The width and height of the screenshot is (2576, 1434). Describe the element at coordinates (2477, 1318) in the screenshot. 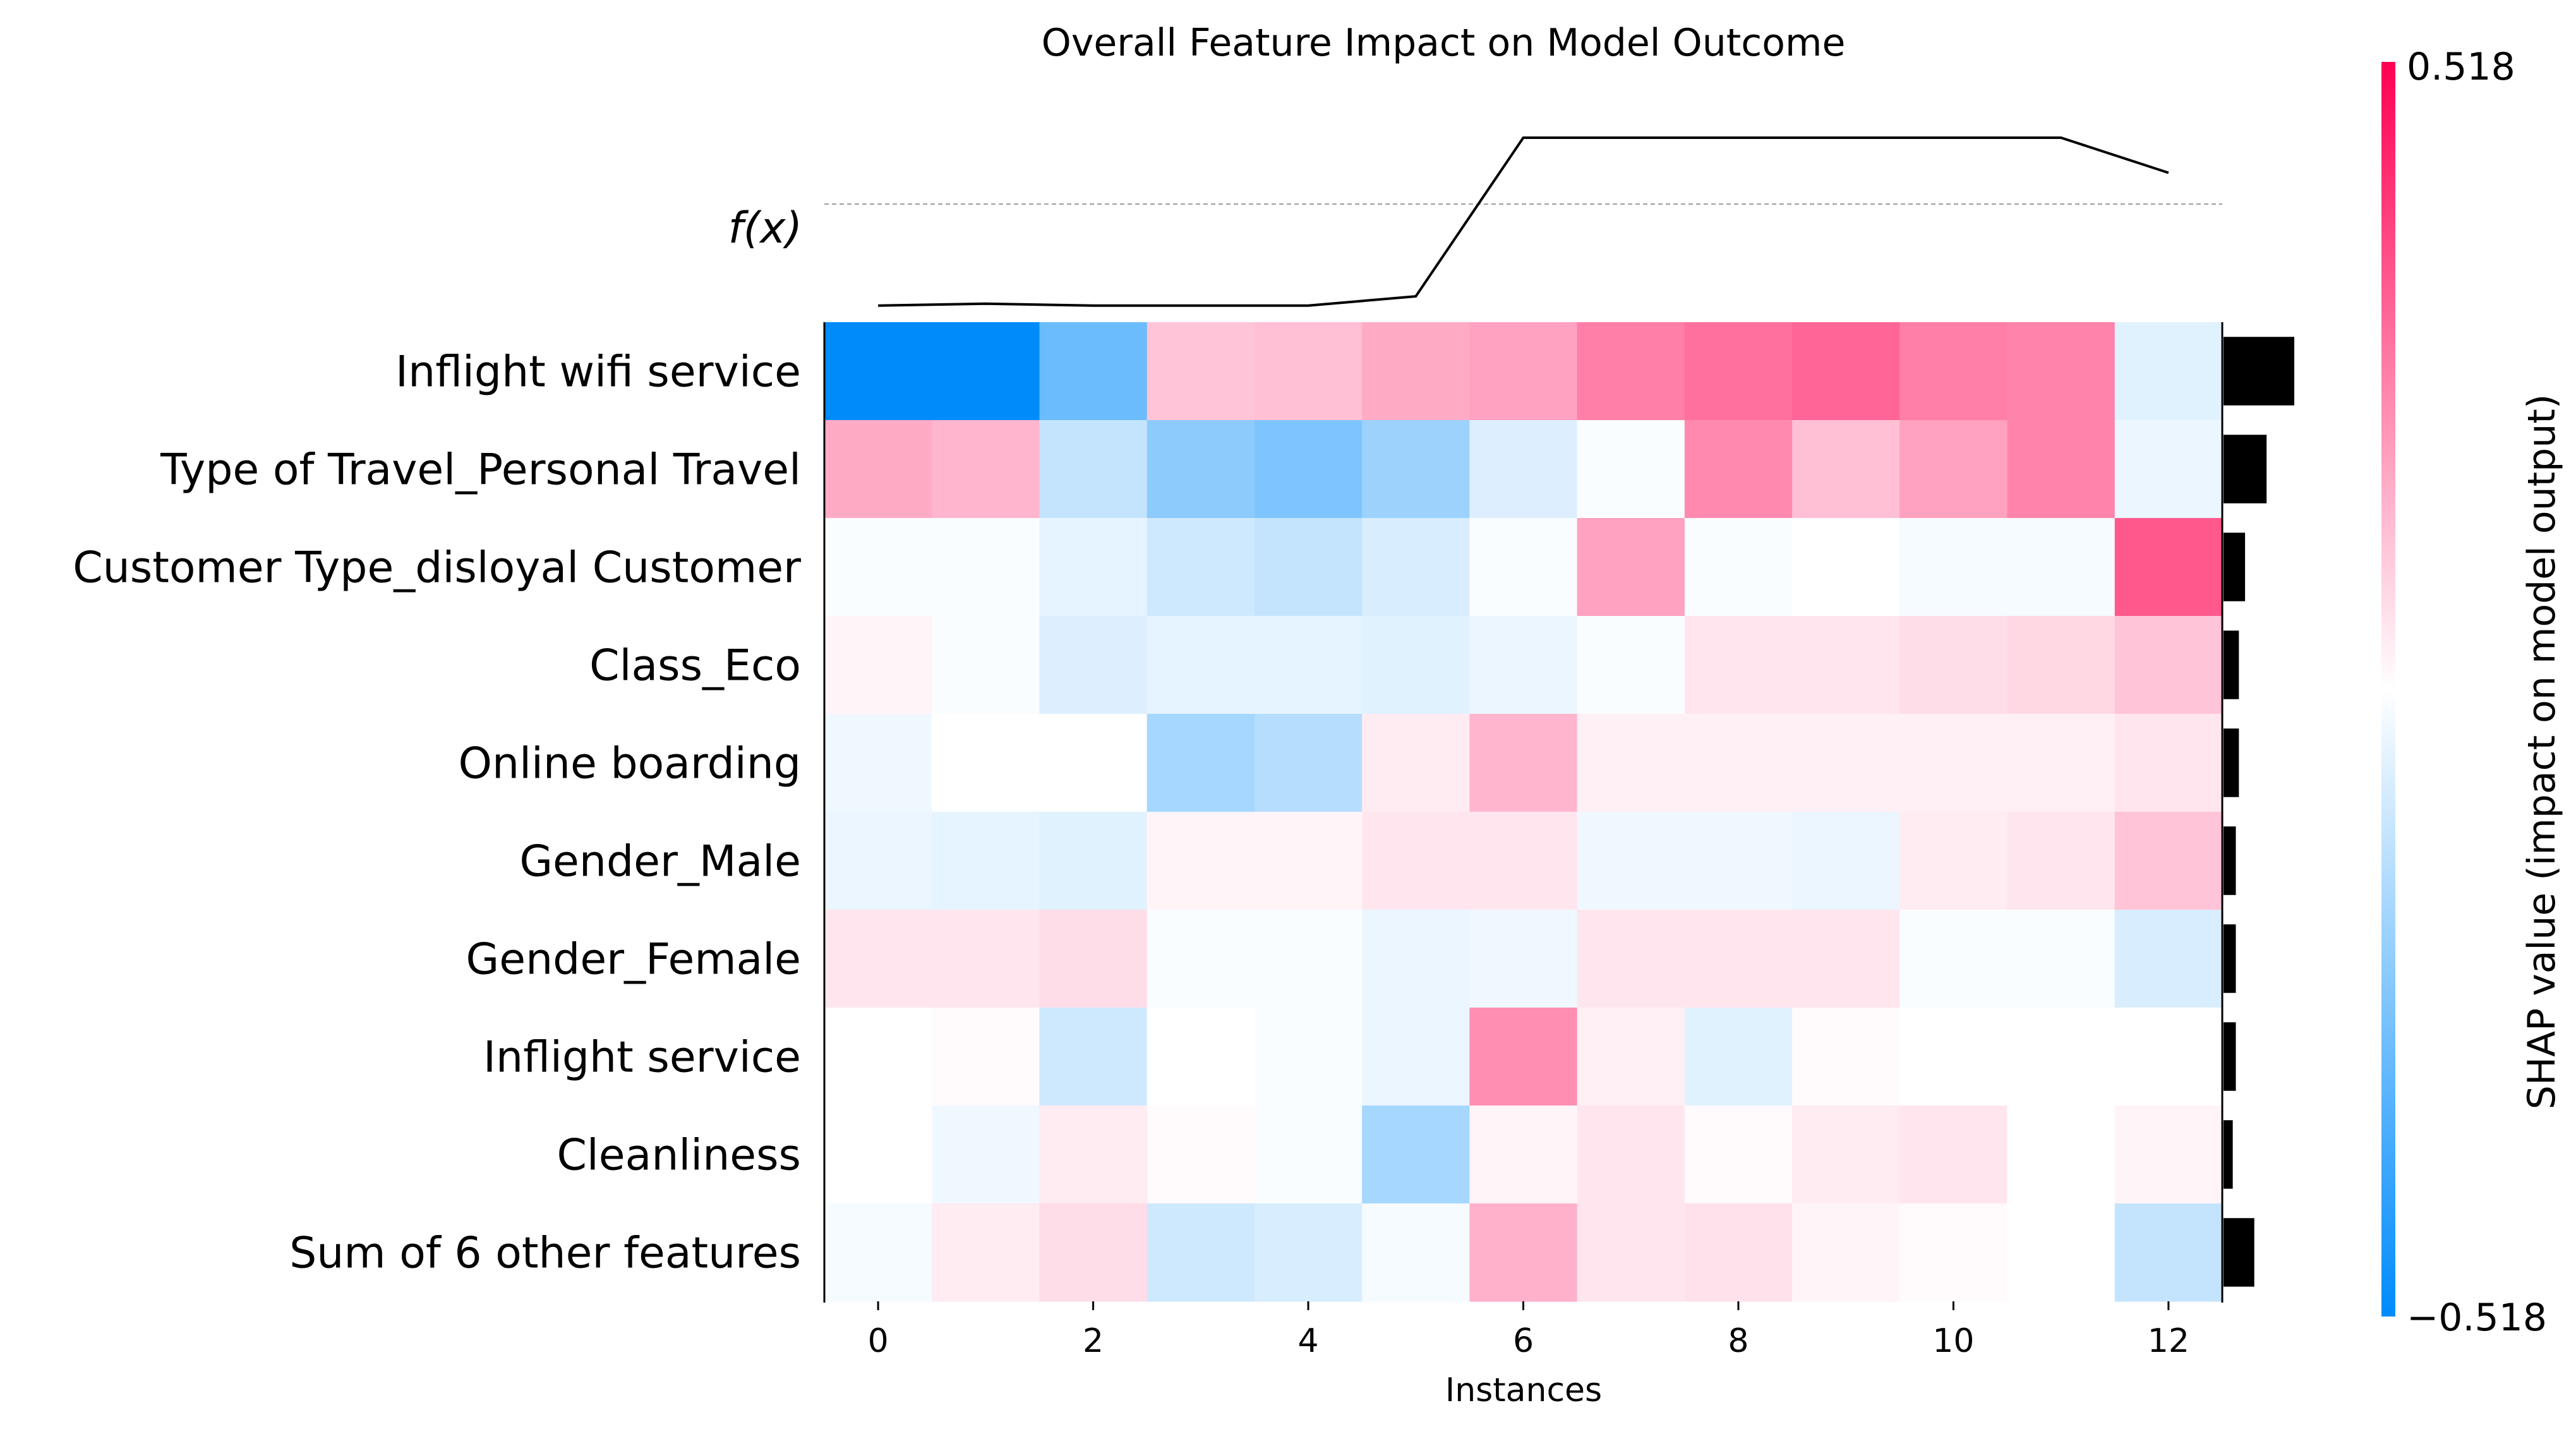

I see `colorbar-min-label: −0.518` at that location.